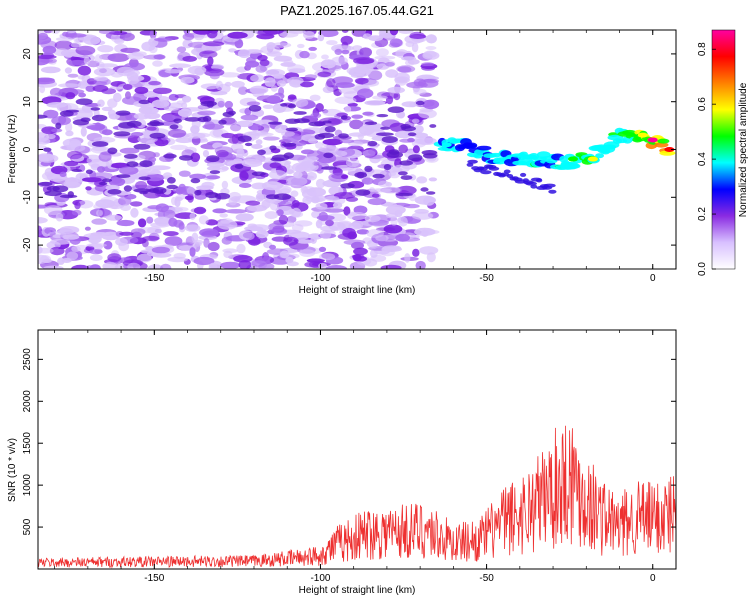 Image resolution: width=750 pixels, height=600 pixels. What do you see at coordinates (357, 290) in the screenshot?
I see `spectrogram-xlabel: Height of straight line (km)` at bounding box center [357, 290].